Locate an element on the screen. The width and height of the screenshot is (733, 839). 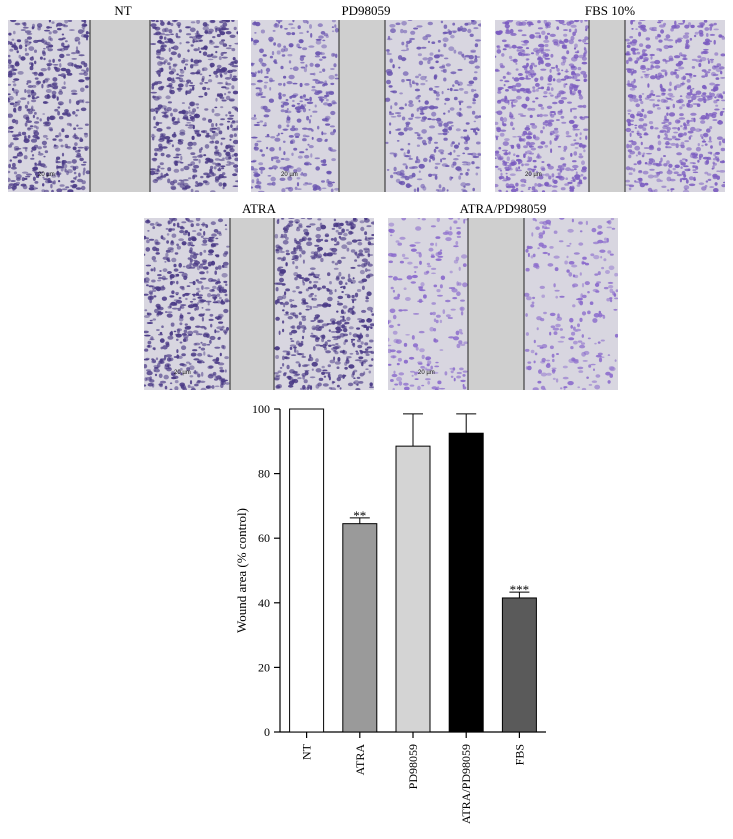
x-tick-label: FBS is located at coordinates (519, 754).